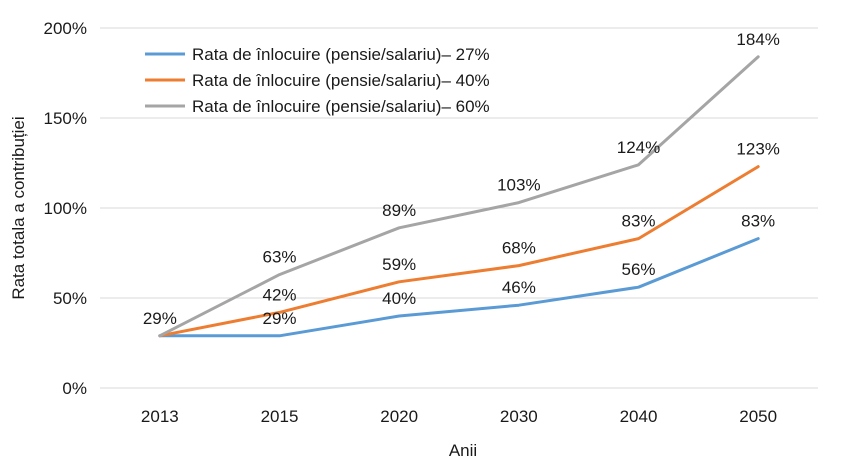 Image resolution: width=846 pixels, height=469 pixels. What do you see at coordinates (758, 416) in the screenshot?
I see `x-tick-label: 2050` at bounding box center [758, 416].